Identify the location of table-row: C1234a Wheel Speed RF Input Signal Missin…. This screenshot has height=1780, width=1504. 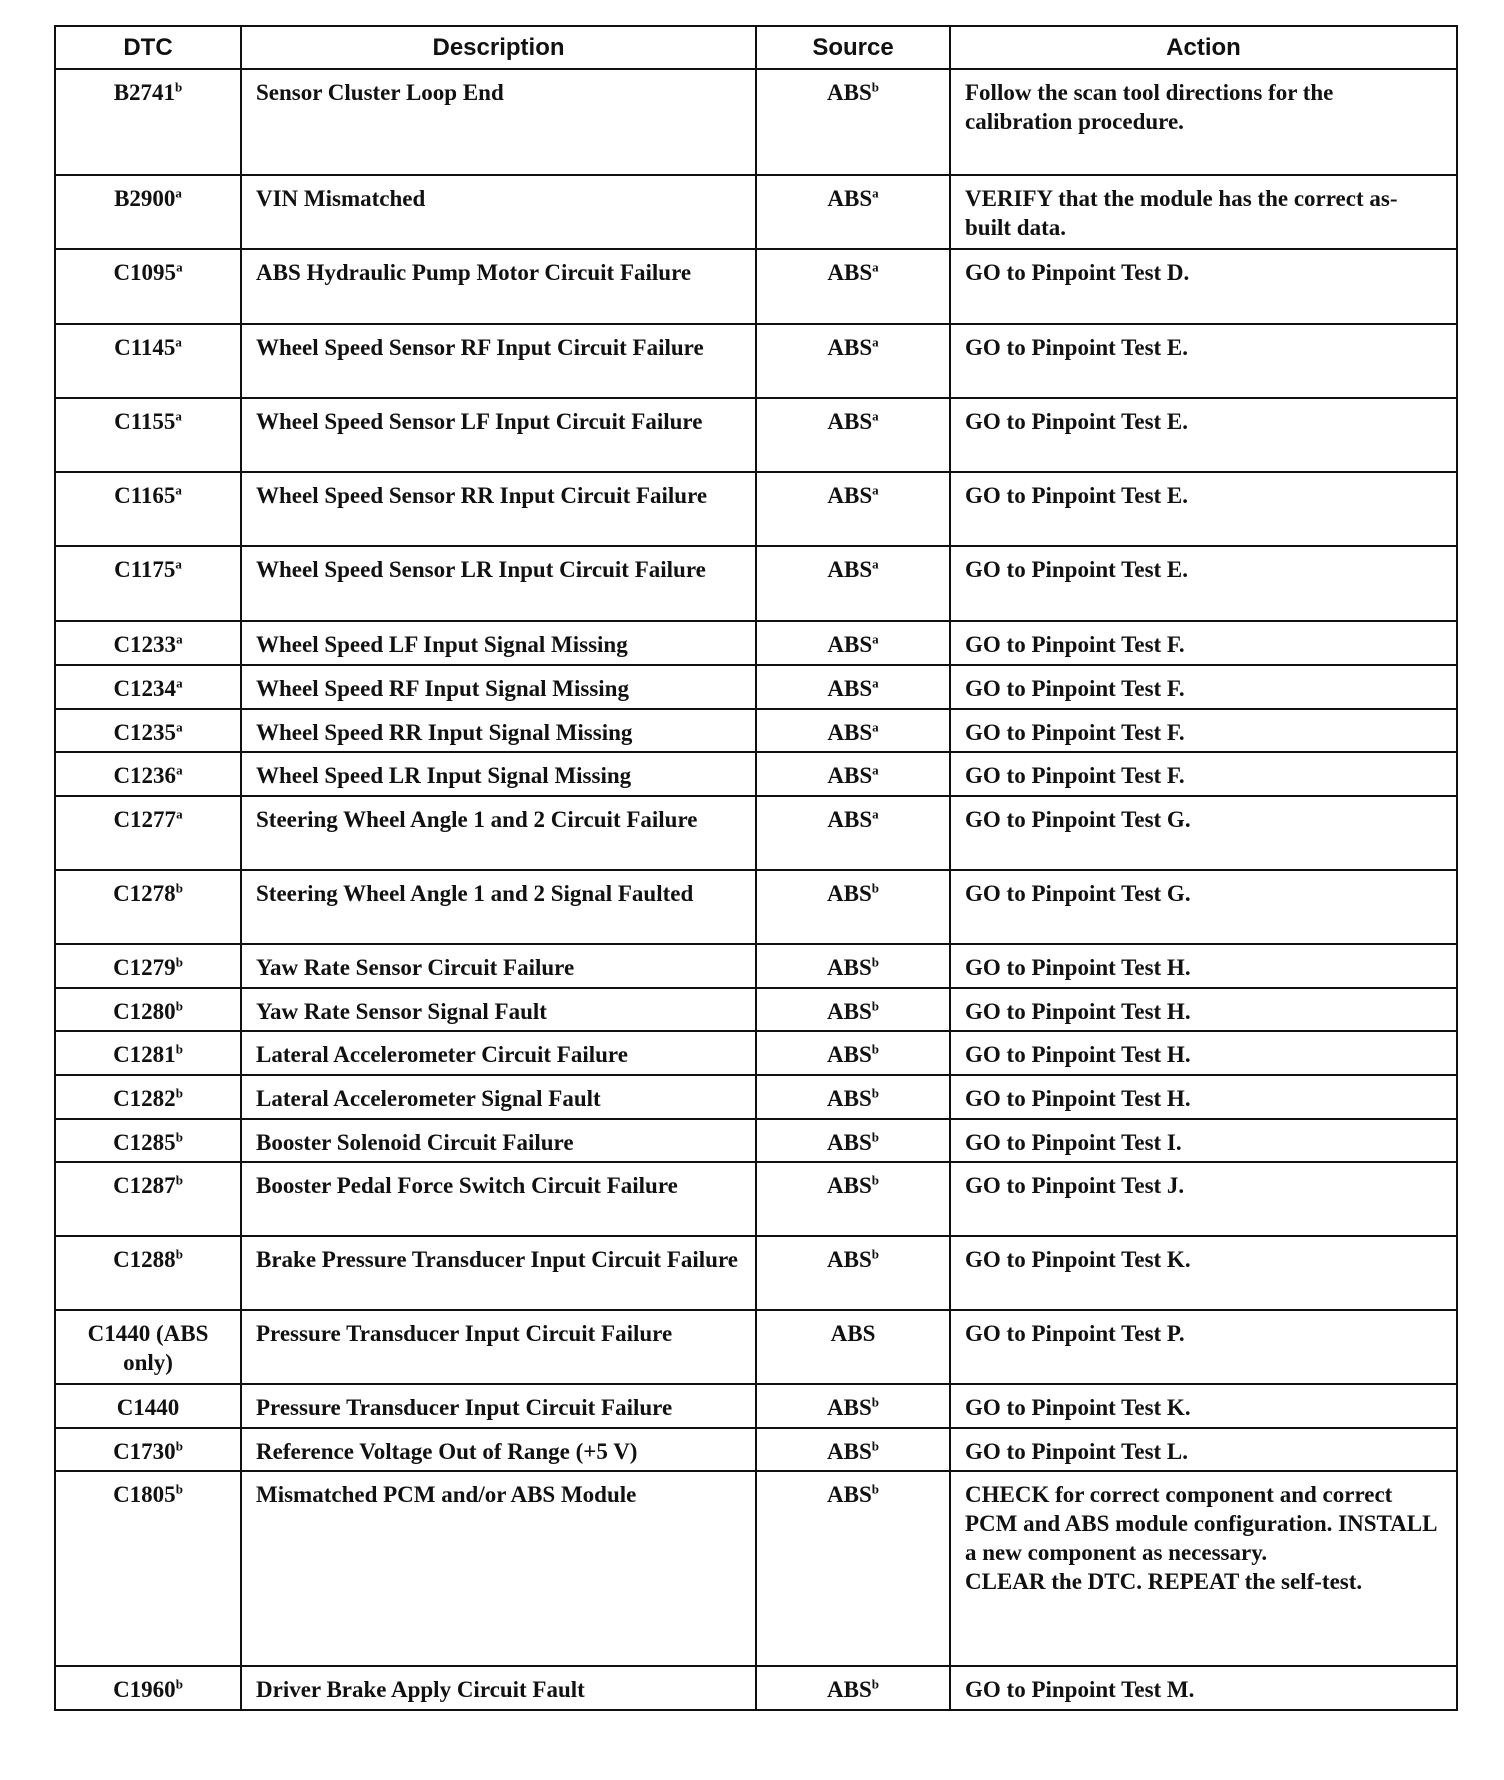
(756, 687).